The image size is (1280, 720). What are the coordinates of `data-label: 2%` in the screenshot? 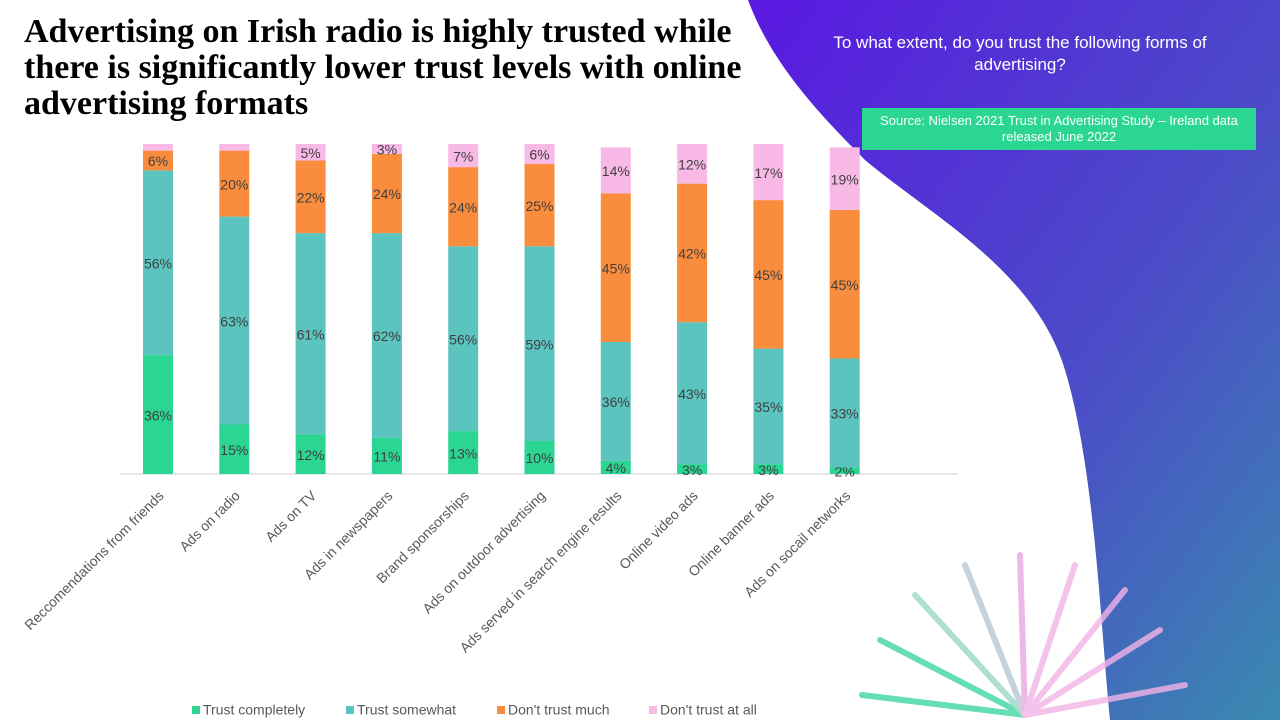 It's located at (845, 471).